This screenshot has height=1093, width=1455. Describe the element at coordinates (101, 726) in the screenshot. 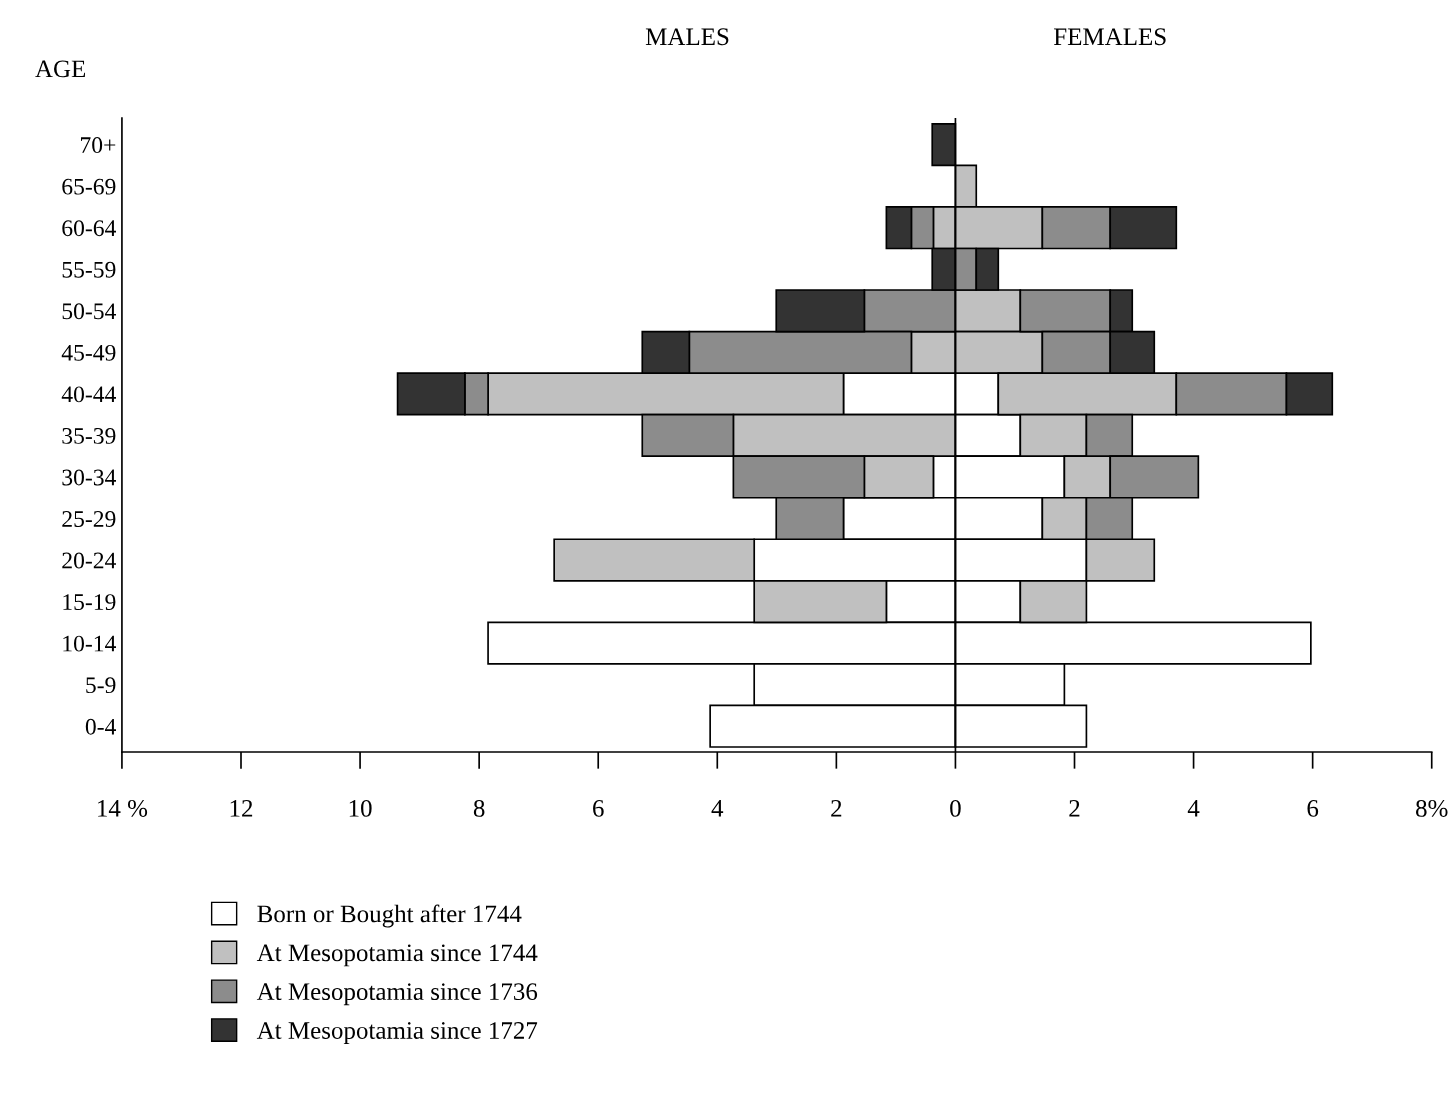

I see `y-tick-label: 0-4` at that location.